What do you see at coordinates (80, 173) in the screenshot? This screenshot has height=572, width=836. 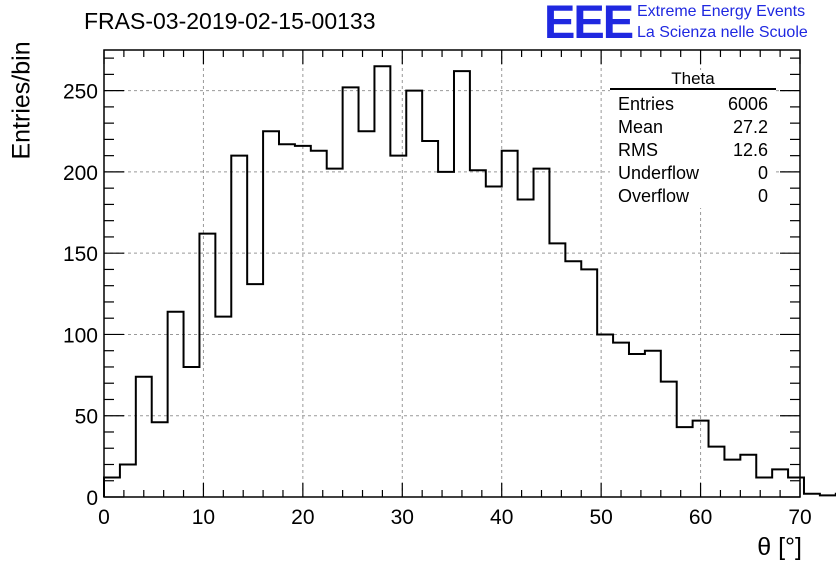 I see `y-tick-label: 200` at bounding box center [80, 173].